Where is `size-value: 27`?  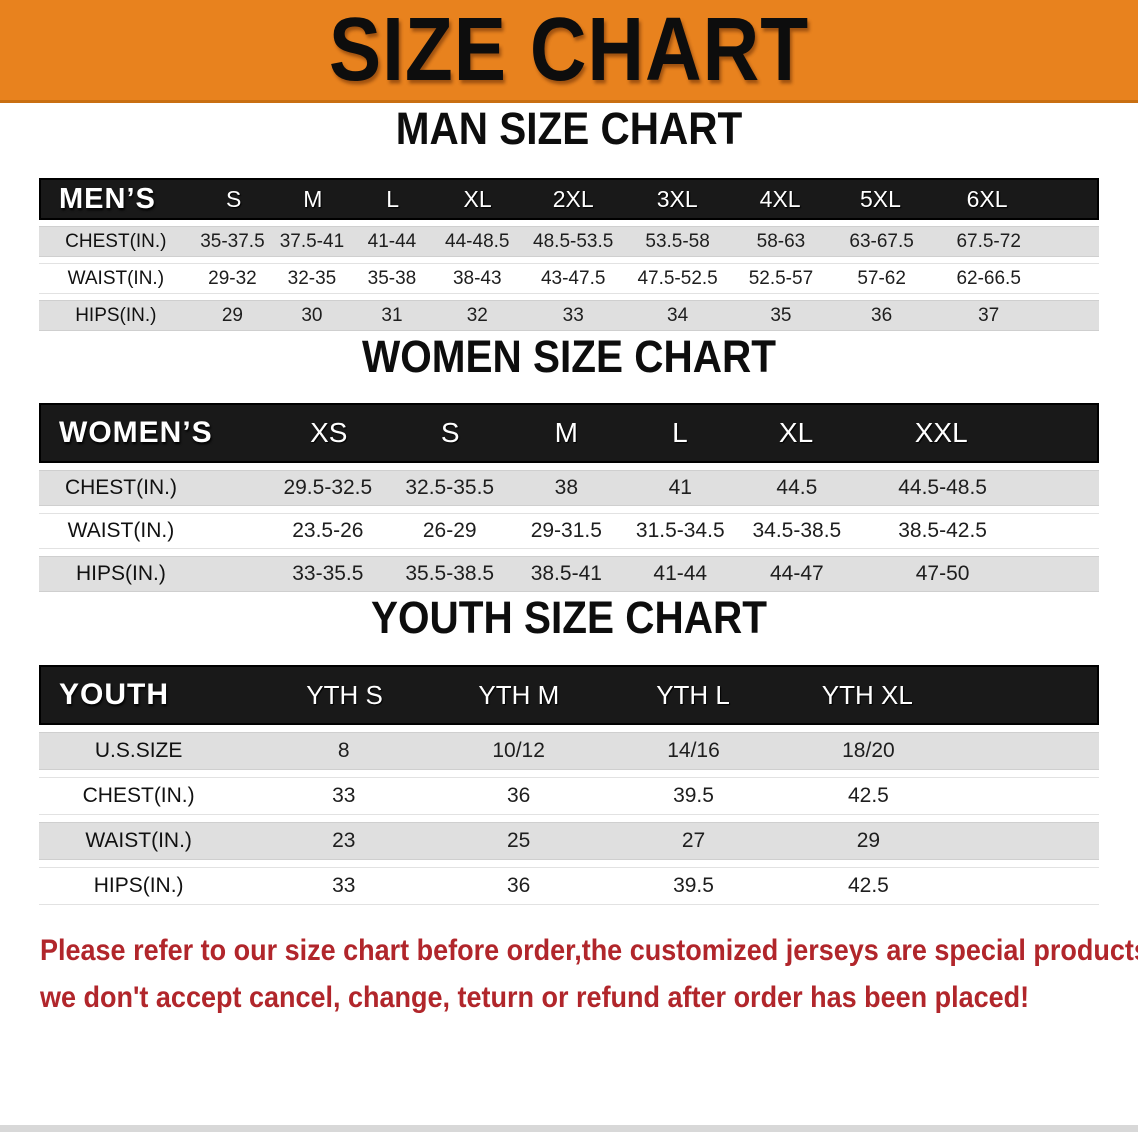 size-value: 27 is located at coordinates (693, 840).